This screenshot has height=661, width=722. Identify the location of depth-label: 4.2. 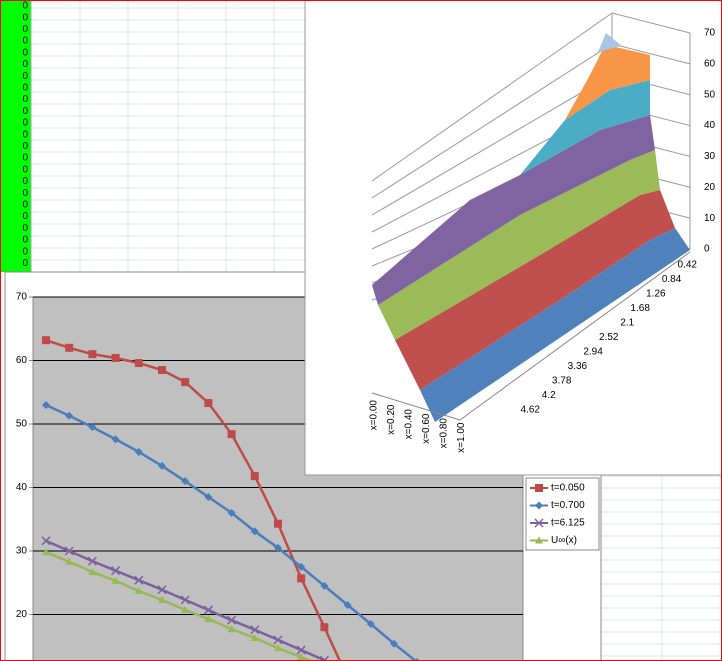
(549, 395).